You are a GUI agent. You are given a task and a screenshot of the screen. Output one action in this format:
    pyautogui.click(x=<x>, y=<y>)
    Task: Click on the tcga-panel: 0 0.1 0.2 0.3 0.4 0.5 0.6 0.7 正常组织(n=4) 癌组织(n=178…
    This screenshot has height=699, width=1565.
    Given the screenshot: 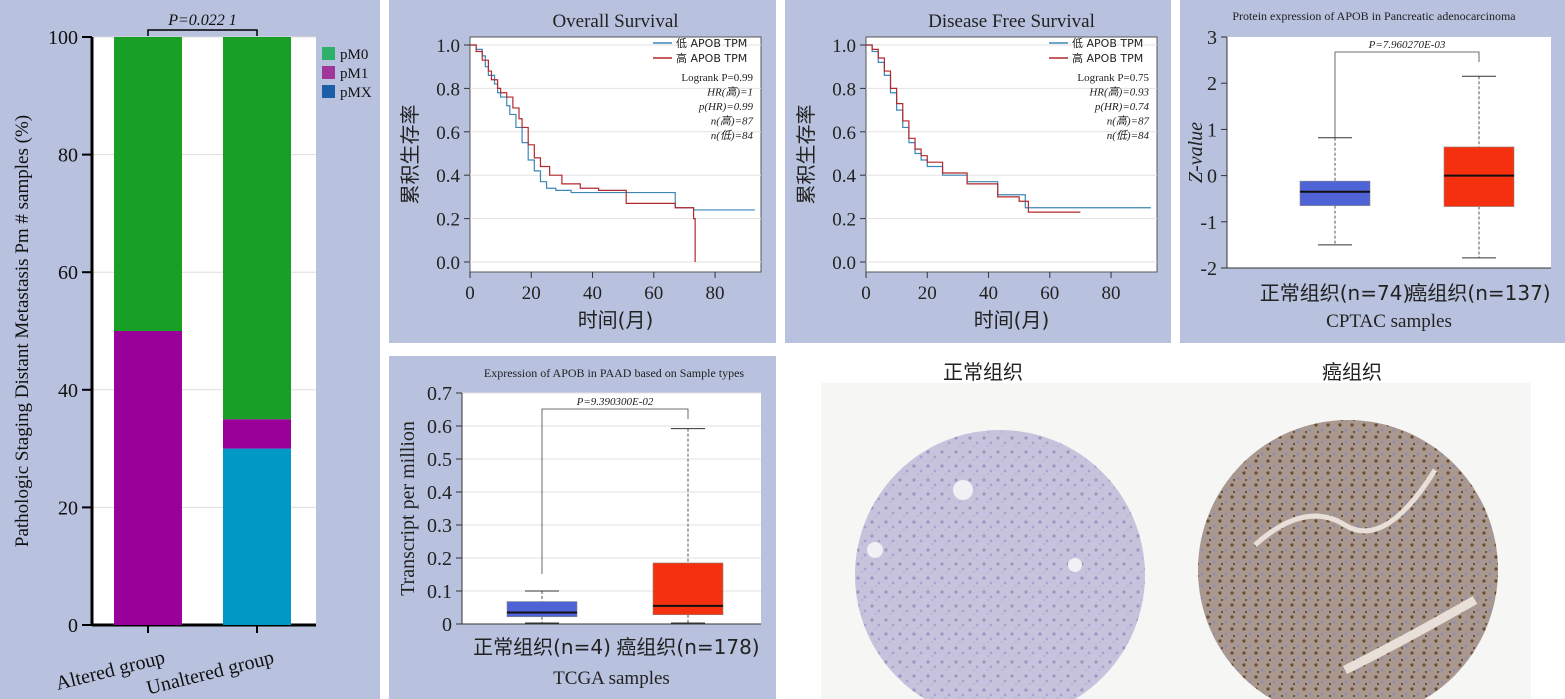 What is the action you would take?
    pyautogui.click(x=582, y=527)
    